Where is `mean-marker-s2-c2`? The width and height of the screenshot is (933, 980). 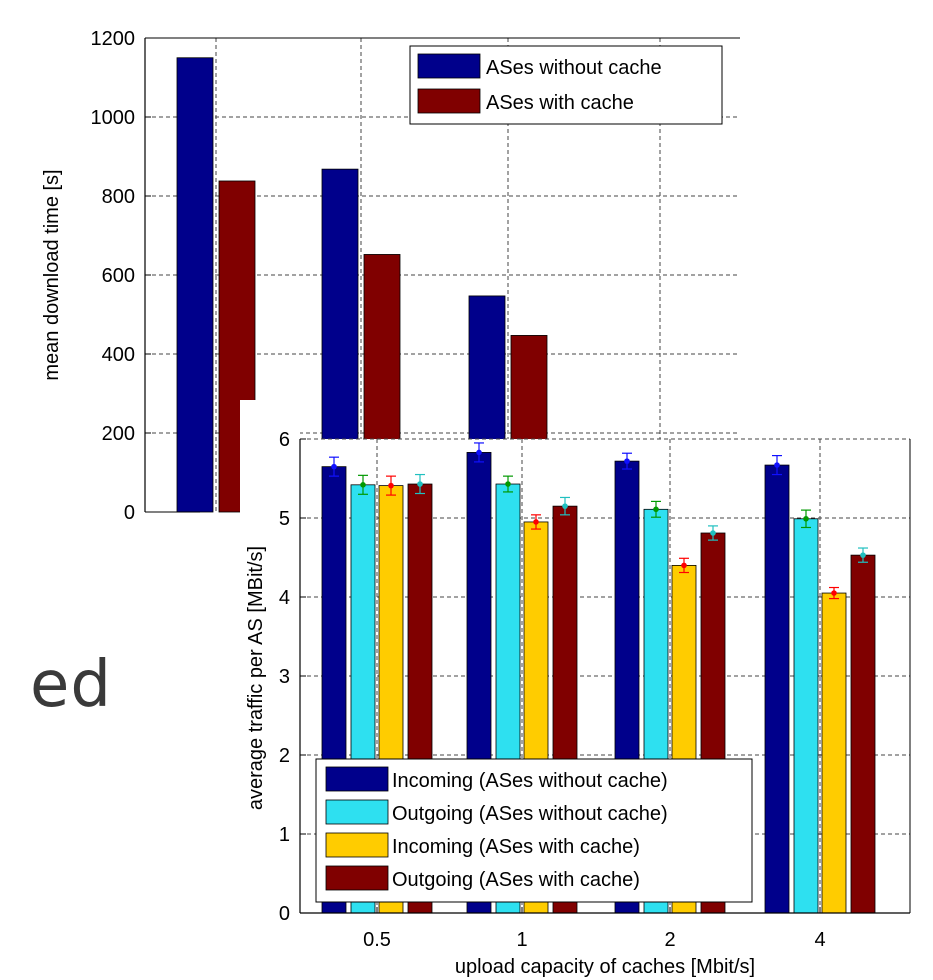
mean-marker-s2-c2 is located at coordinates (684, 565).